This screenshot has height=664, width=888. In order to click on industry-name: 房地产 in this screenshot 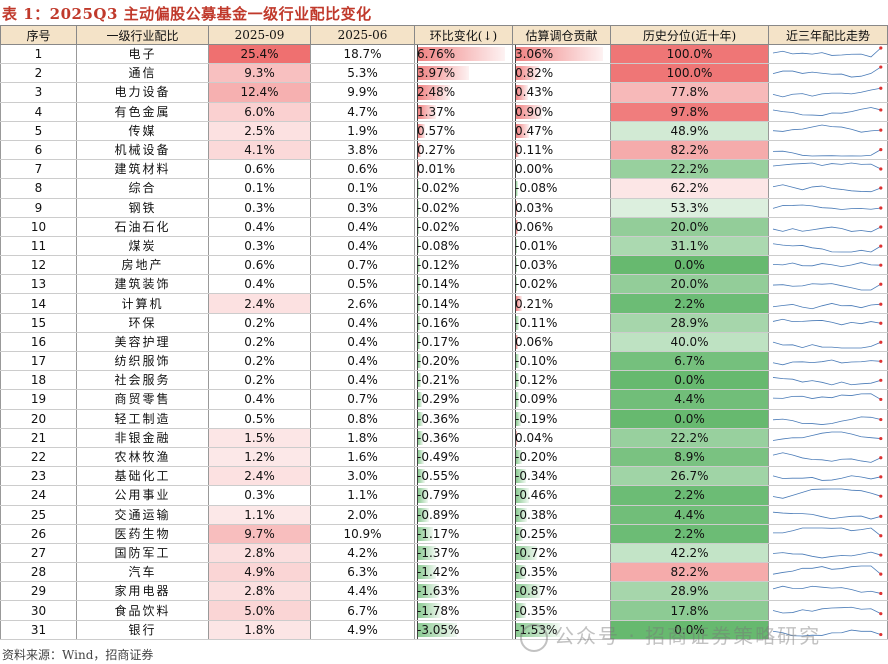, I will do `click(142, 265)`.